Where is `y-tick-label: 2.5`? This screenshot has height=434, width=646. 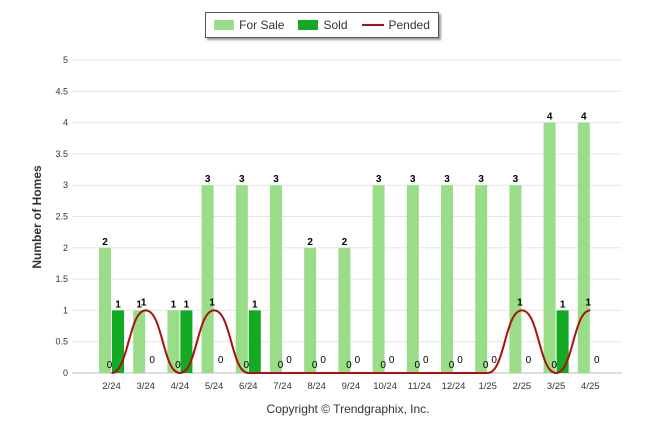
y-tick-label: 2.5 is located at coordinates (61, 217).